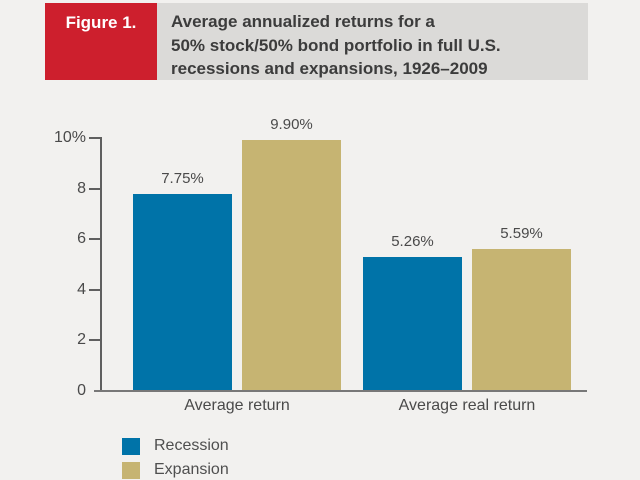 This screenshot has width=640, height=480. What do you see at coordinates (521, 233) in the screenshot?
I see `bar-value-label: 5.59%` at bounding box center [521, 233].